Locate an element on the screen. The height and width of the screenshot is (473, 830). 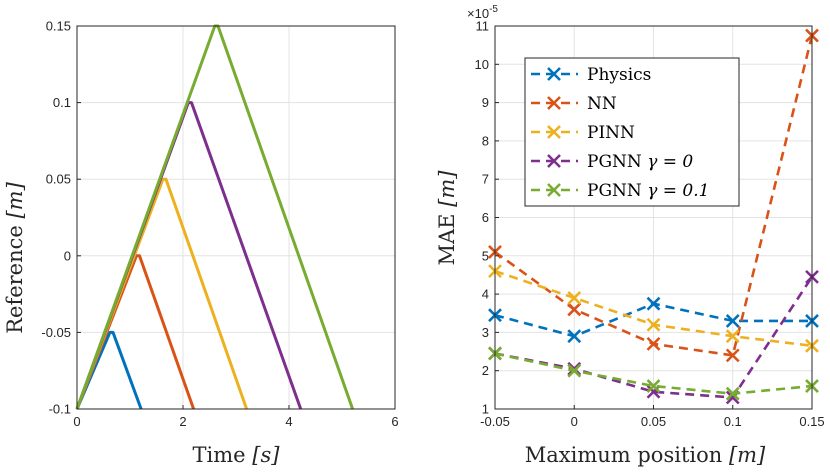
y-tick-label: 7 is located at coordinates (485, 179).